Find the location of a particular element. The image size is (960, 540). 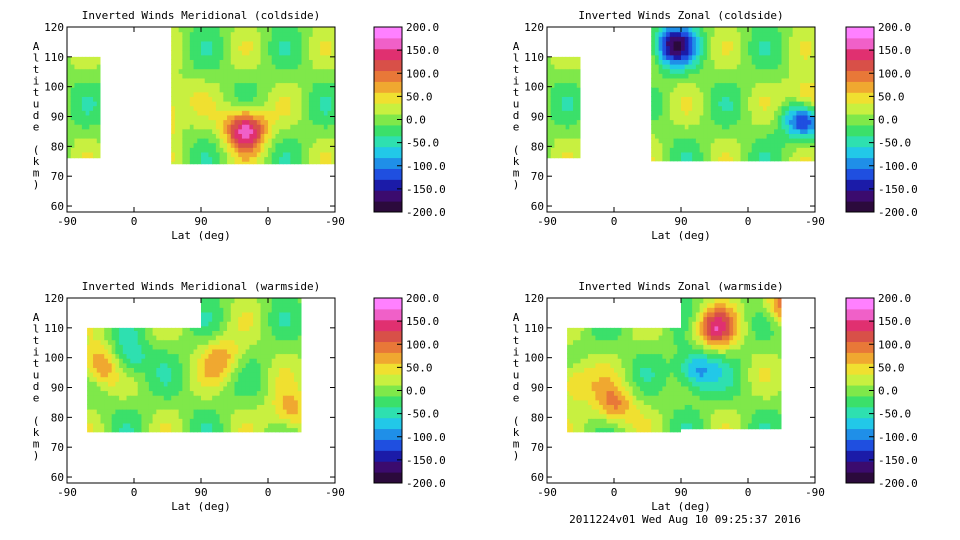

colorbar-swatch is located at coordinates (388, 163).